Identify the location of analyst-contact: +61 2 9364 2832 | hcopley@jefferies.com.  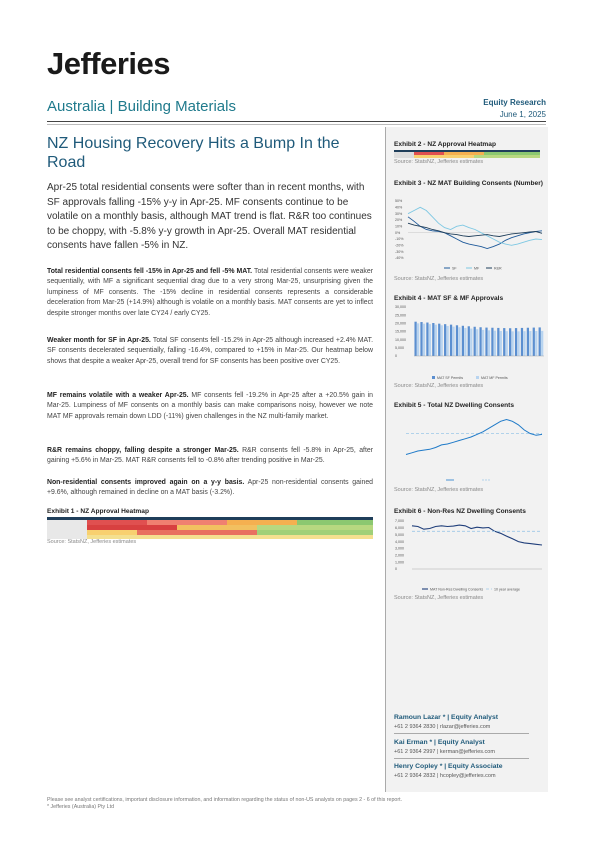
(445, 776).